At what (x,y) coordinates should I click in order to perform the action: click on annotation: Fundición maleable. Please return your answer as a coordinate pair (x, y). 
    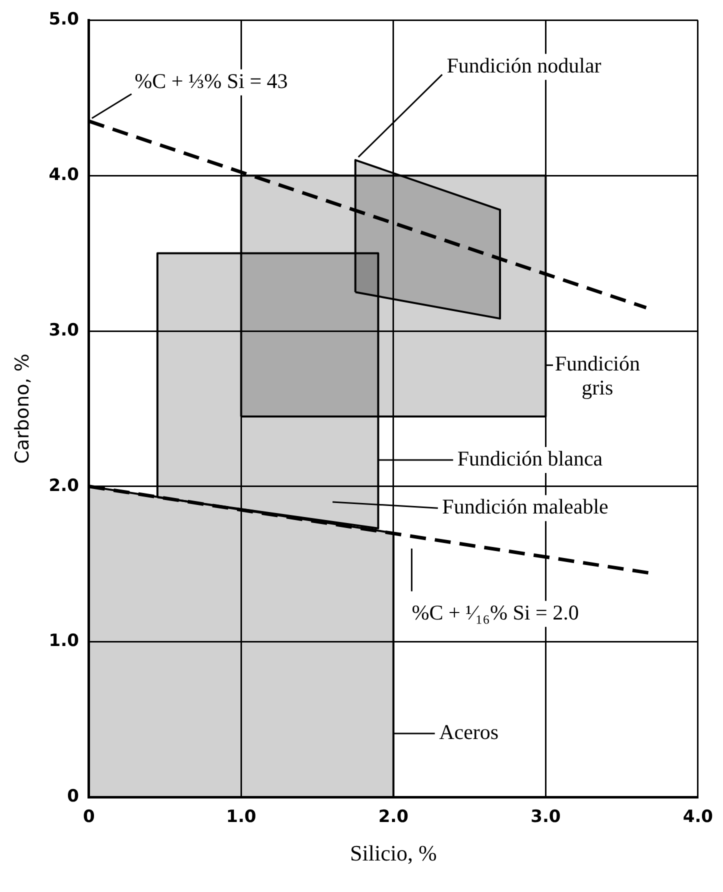
    Looking at the image, I should click on (525, 506).